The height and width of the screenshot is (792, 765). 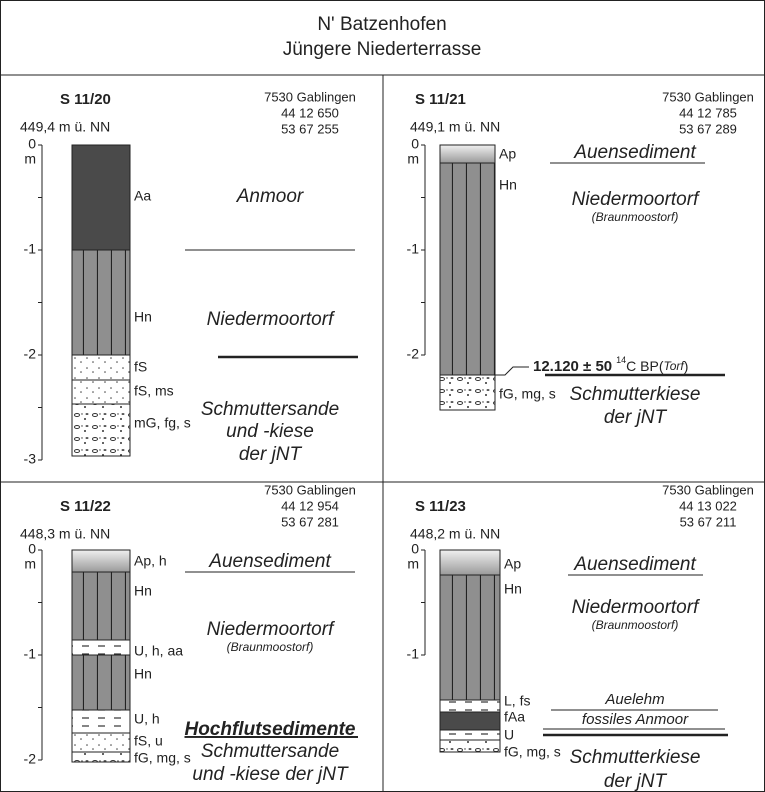 What do you see at coordinates (158, 651) in the screenshot?
I see `layer-label: U, h, aa` at bounding box center [158, 651].